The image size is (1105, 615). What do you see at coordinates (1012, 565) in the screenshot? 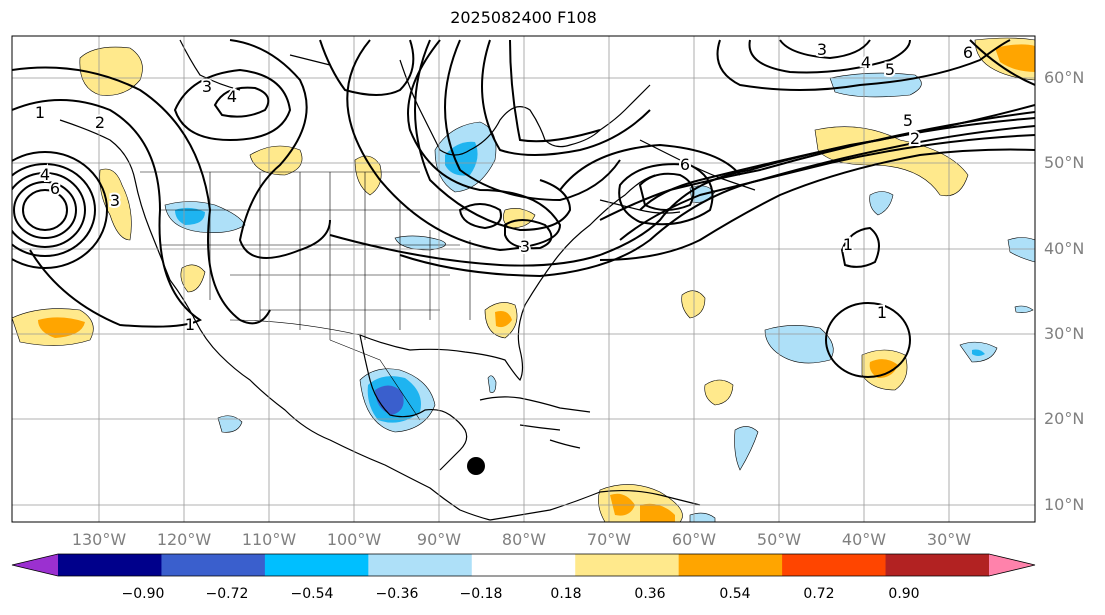
I see `colorbar-extend-max` at bounding box center [1012, 565].